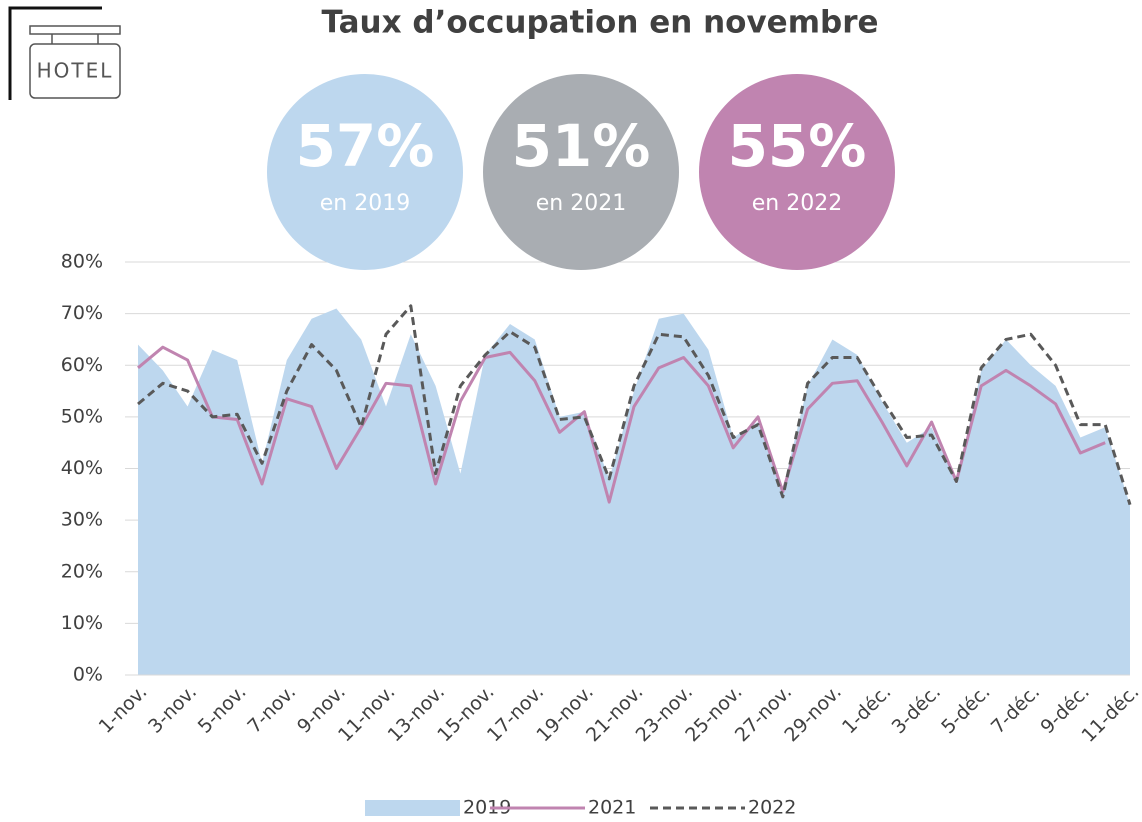 This screenshot has width=1142, height=822. I want to click on x-tick-label: 1-nov., so click(123, 709).